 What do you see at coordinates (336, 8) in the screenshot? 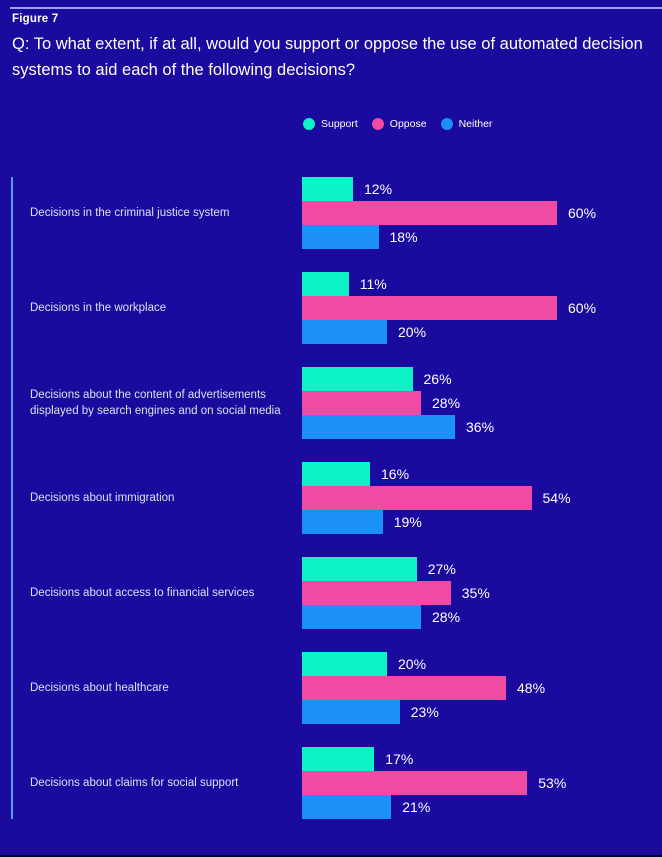
I see `top-accent-line` at bounding box center [336, 8].